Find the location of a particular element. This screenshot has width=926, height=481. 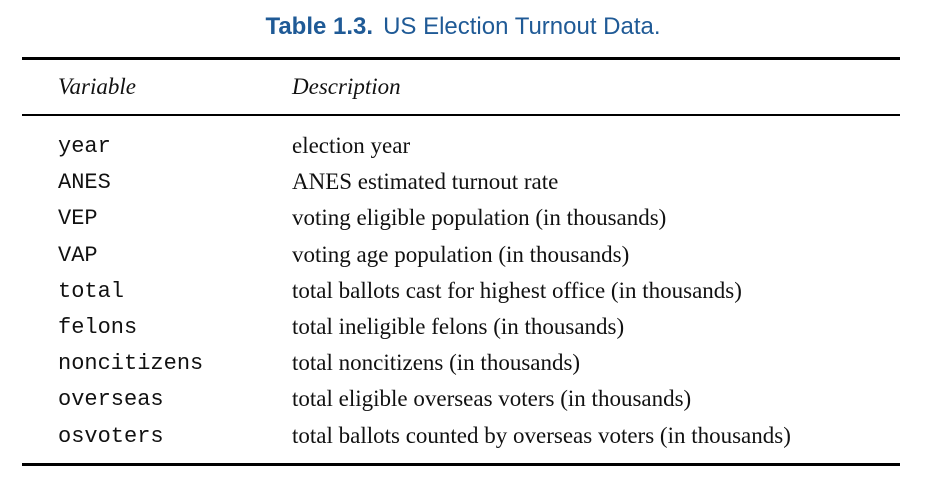

table-row: ANES ANES estimated turnout rate is located at coordinates (463, 183).